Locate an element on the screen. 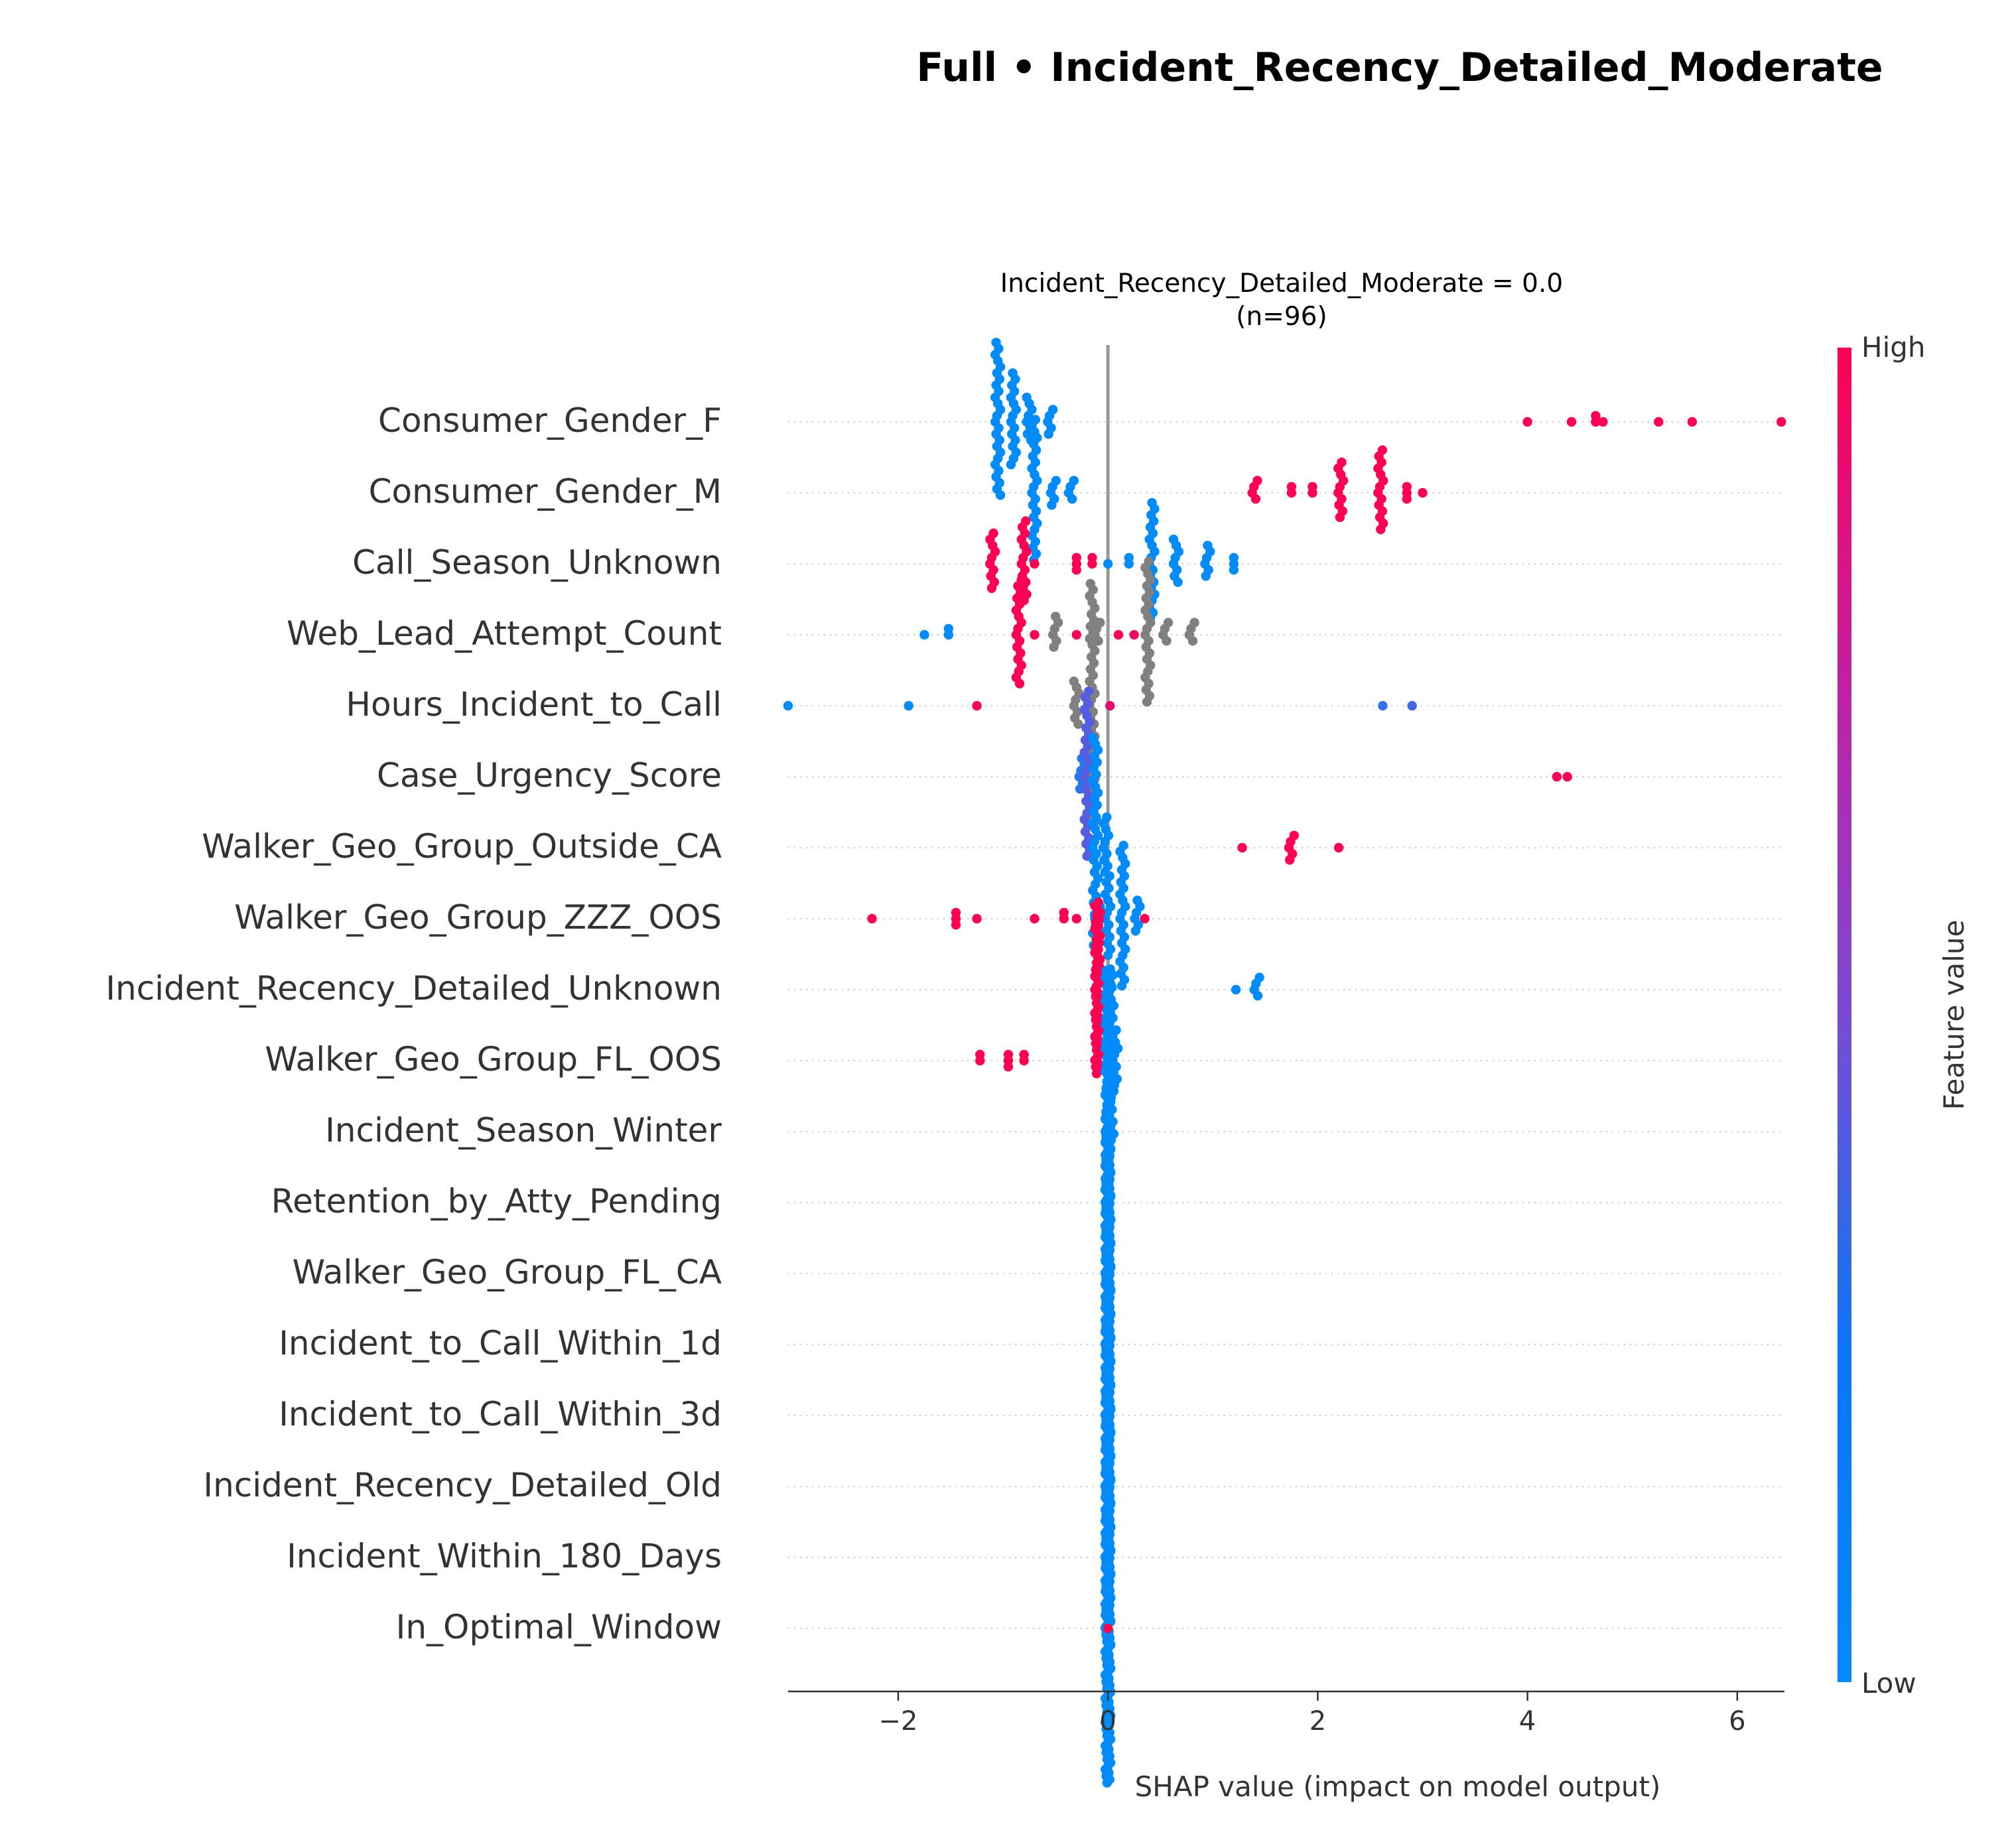 The height and width of the screenshot is (1848, 2008). x-tick-label: 4 is located at coordinates (1527, 1721).